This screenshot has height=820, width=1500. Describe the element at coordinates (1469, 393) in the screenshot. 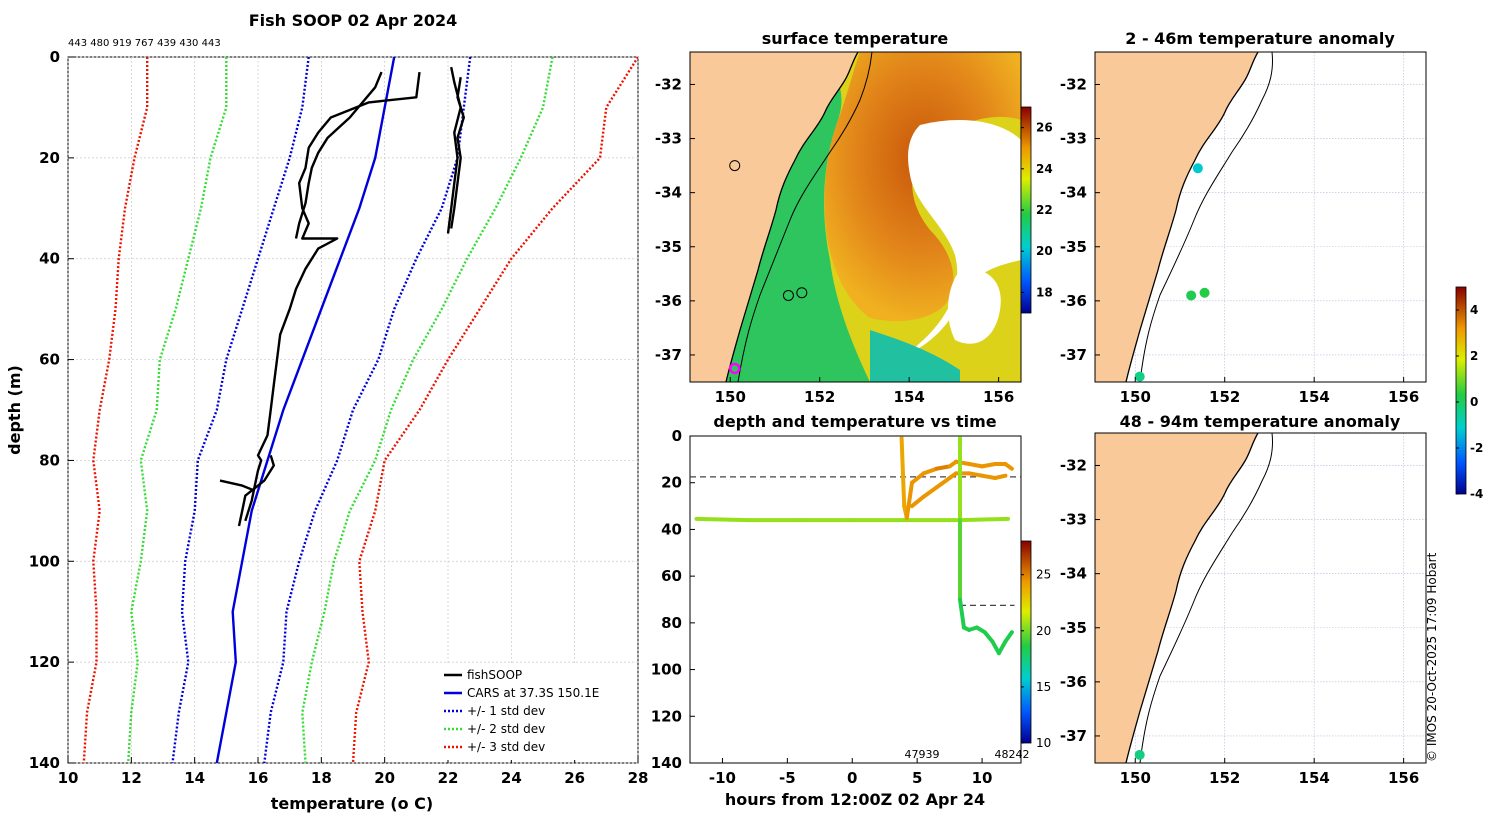

I see `anomaly-colorbar-group: -4 -2 0 2 4` at that location.